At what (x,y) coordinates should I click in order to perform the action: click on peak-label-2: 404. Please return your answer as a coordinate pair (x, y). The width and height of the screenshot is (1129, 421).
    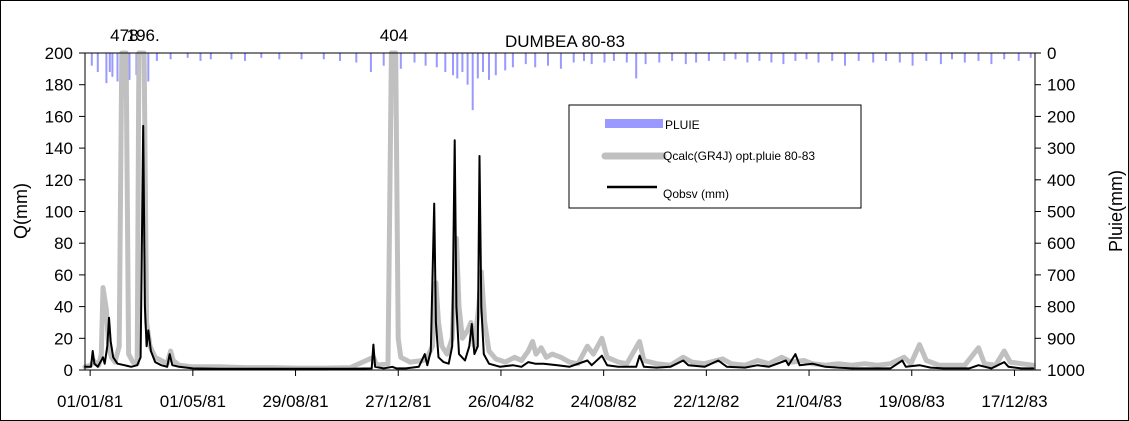
    Looking at the image, I should click on (394, 35).